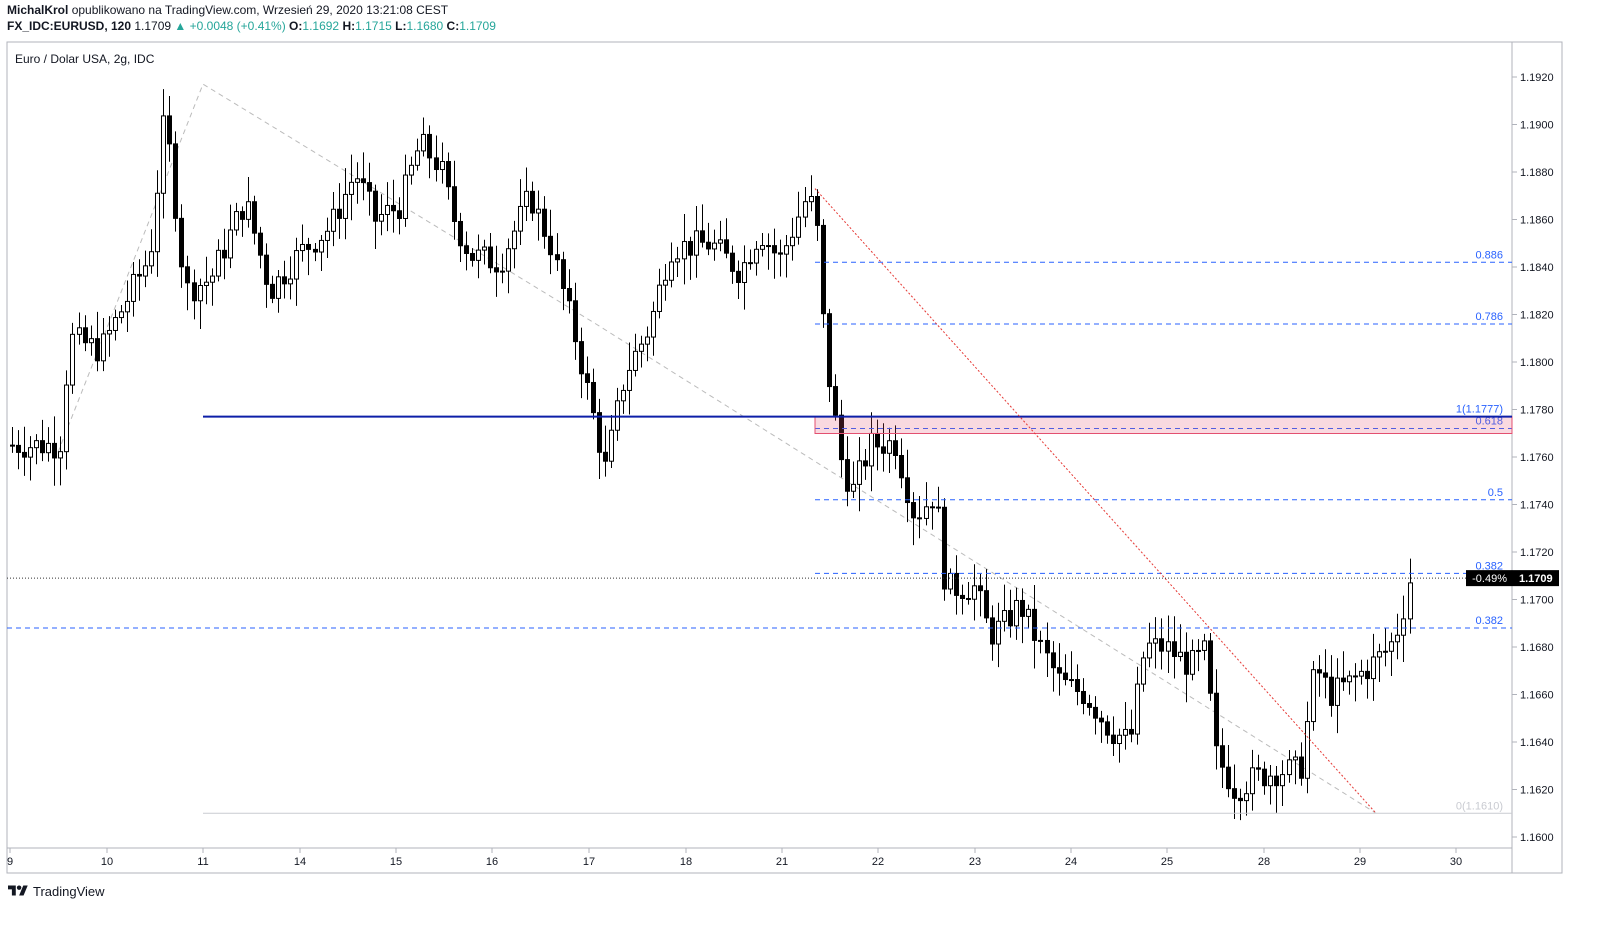 The width and height of the screenshot is (1603, 930). Describe the element at coordinates (1537, 316) in the screenshot. I see `price-tick-label: 1.1820` at that location.